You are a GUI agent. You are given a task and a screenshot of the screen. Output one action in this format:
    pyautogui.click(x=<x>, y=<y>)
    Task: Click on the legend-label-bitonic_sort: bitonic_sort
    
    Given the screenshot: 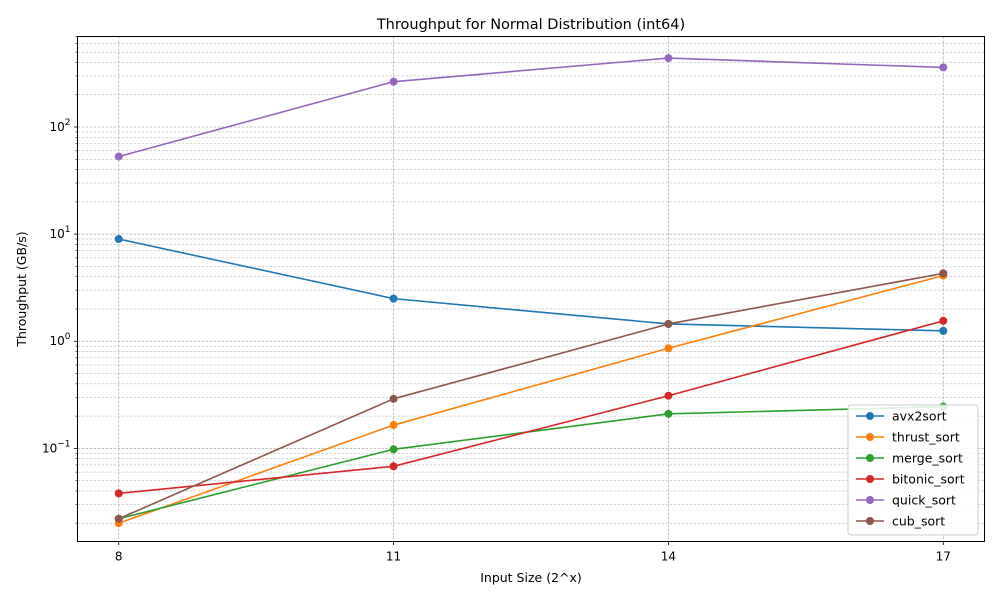 What is the action you would take?
    pyautogui.click(x=928, y=479)
    